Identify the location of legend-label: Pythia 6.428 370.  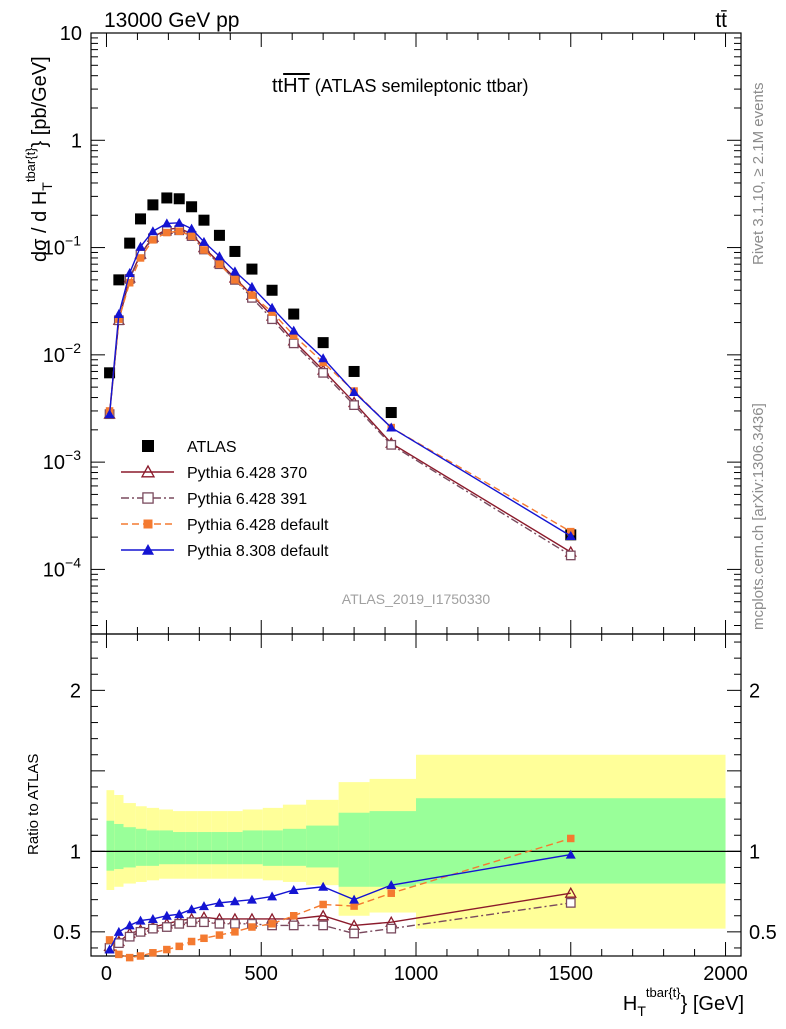
(247, 473).